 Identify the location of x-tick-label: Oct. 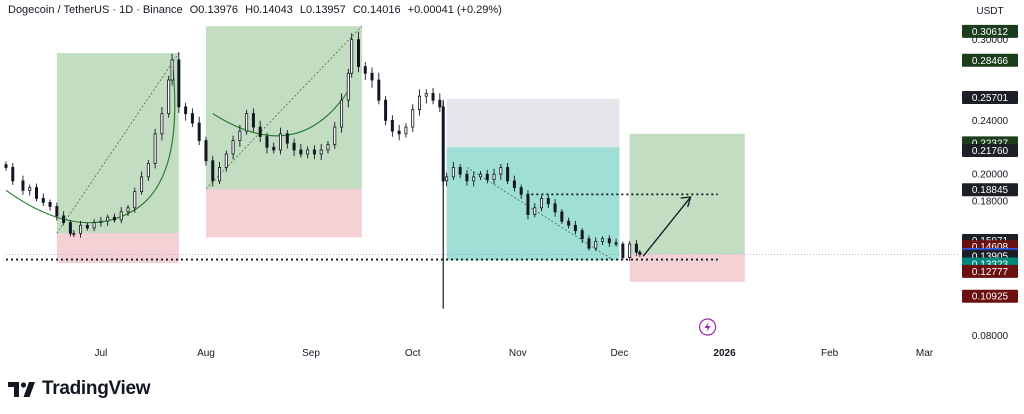
(413, 353).